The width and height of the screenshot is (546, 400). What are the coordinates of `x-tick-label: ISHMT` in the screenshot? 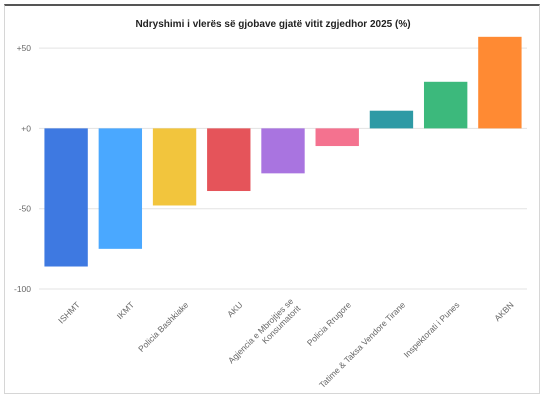 It's located at (69, 313).